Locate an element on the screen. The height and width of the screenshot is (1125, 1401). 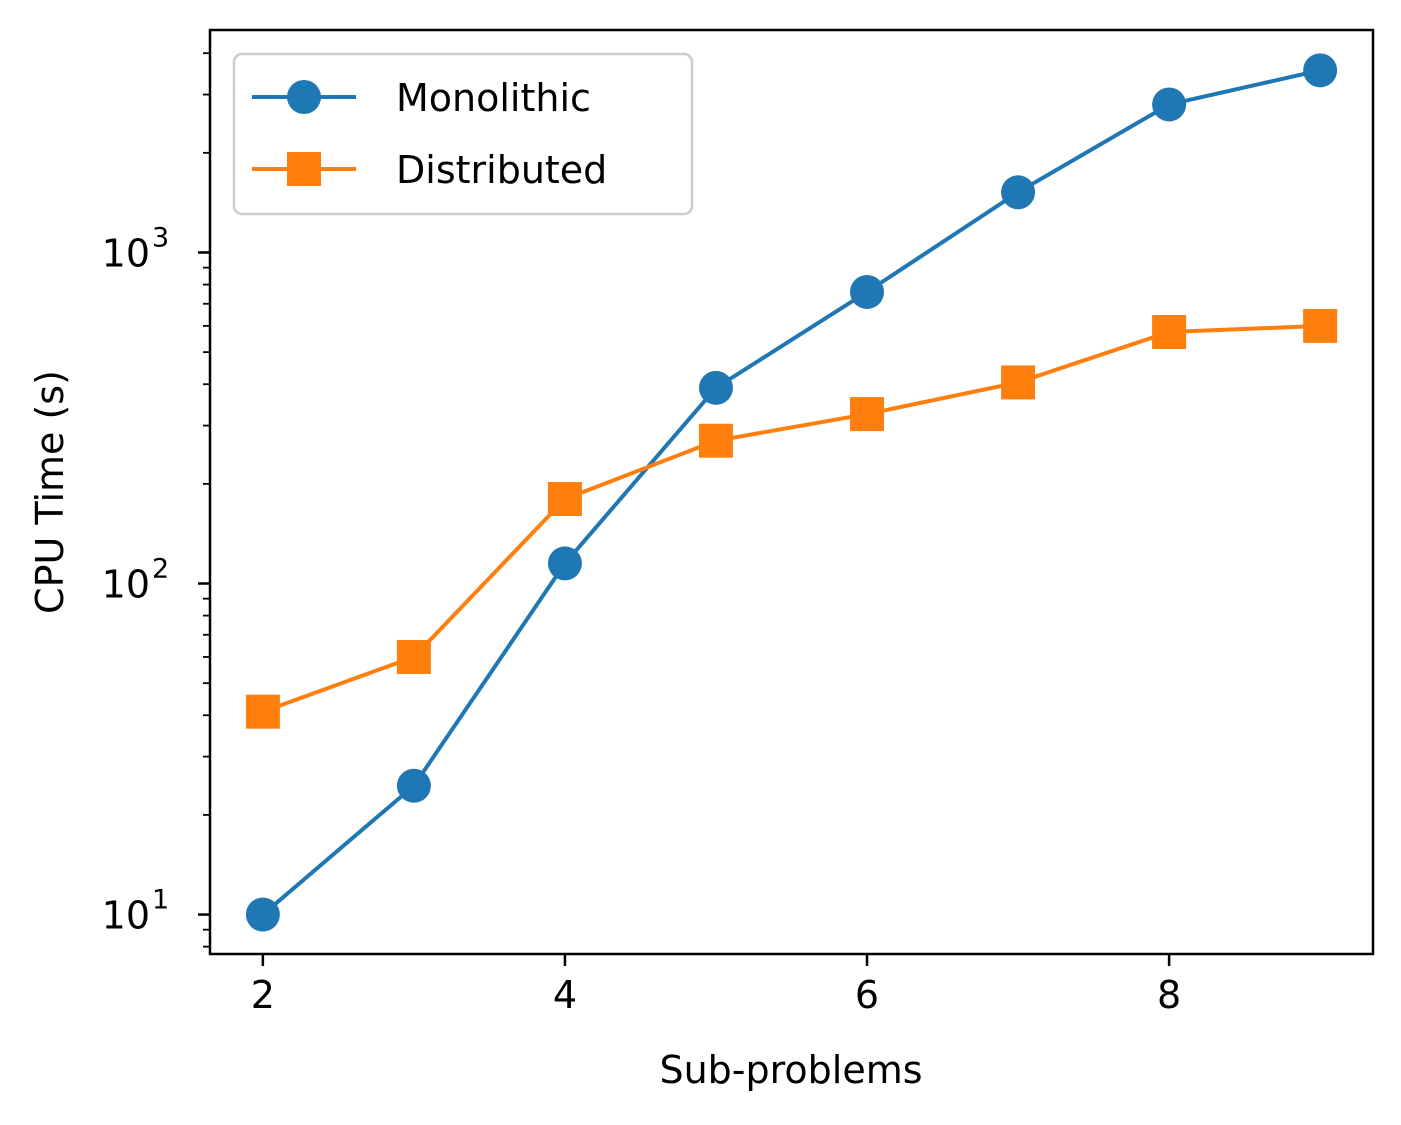
x-tick-label: 8 is located at coordinates (1169, 995).